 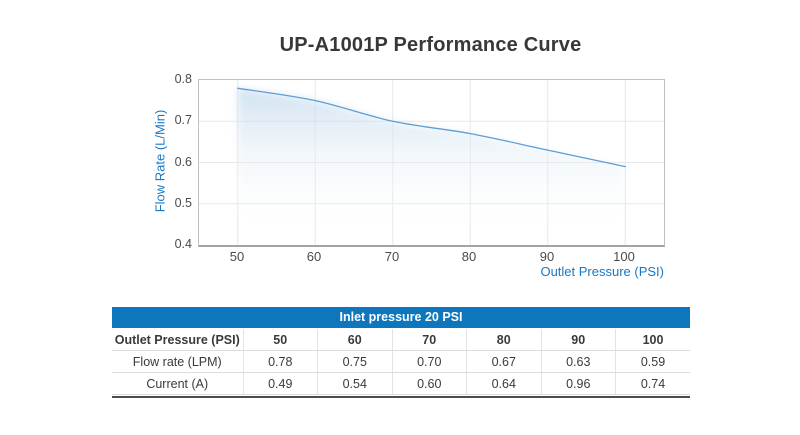 What do you see at coordinates (429, 340) in the screenshot?
I see `col-header-highlighted: 70` at bounding box center [429, 340].